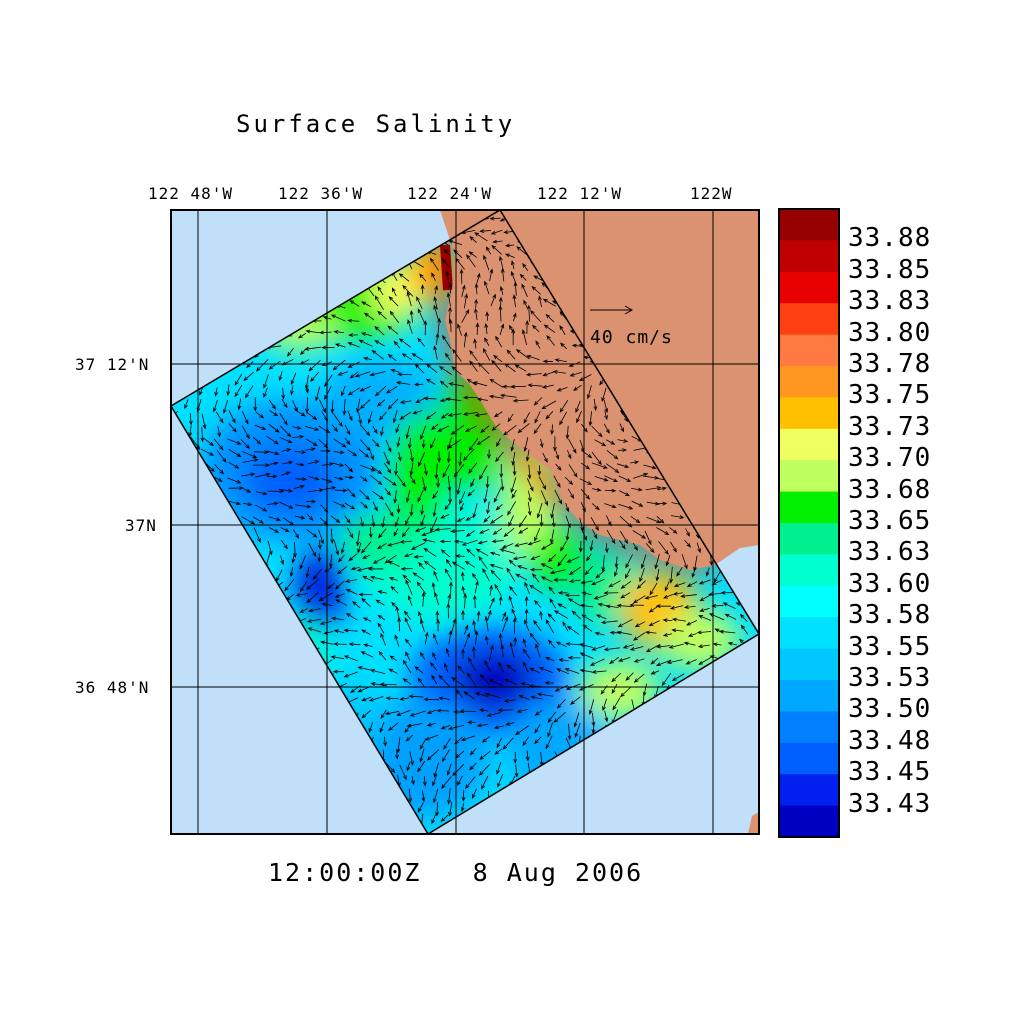 Image resolution: width=1024 pixels, height=1024 pixels. What do you see at coordinates (711, 193) in the screenshot?
I see `lon-label: 122W` at bounding box center [711, 193].